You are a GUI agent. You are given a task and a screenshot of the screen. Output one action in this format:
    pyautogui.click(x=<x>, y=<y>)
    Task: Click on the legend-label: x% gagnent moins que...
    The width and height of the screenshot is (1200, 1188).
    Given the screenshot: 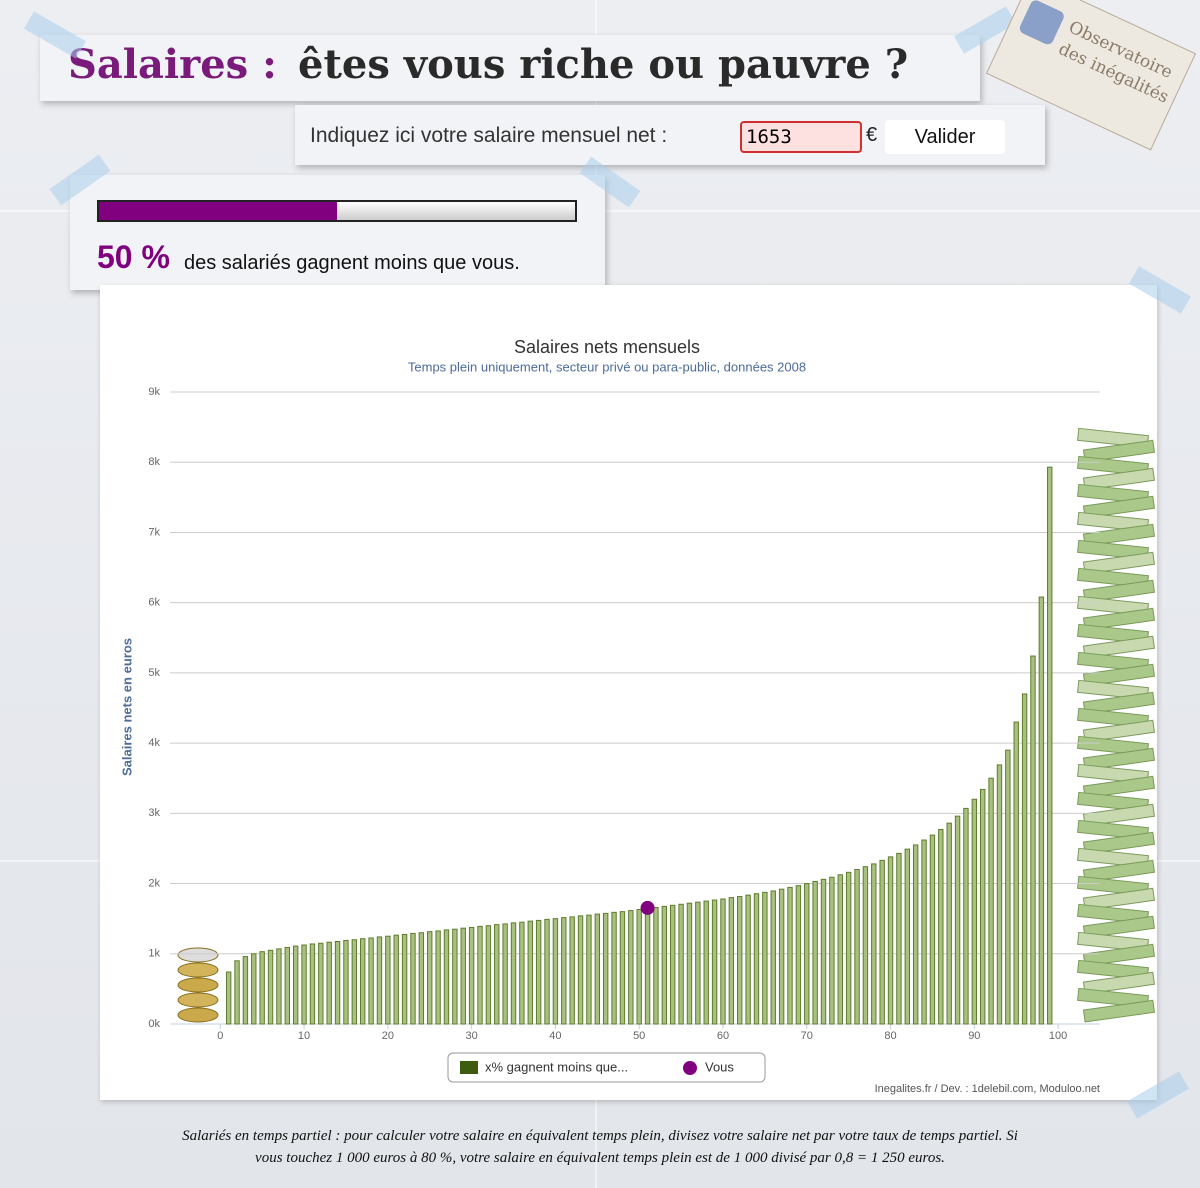 What is the action you would take?
    pyautogui.click(x=556, y=1066)
    